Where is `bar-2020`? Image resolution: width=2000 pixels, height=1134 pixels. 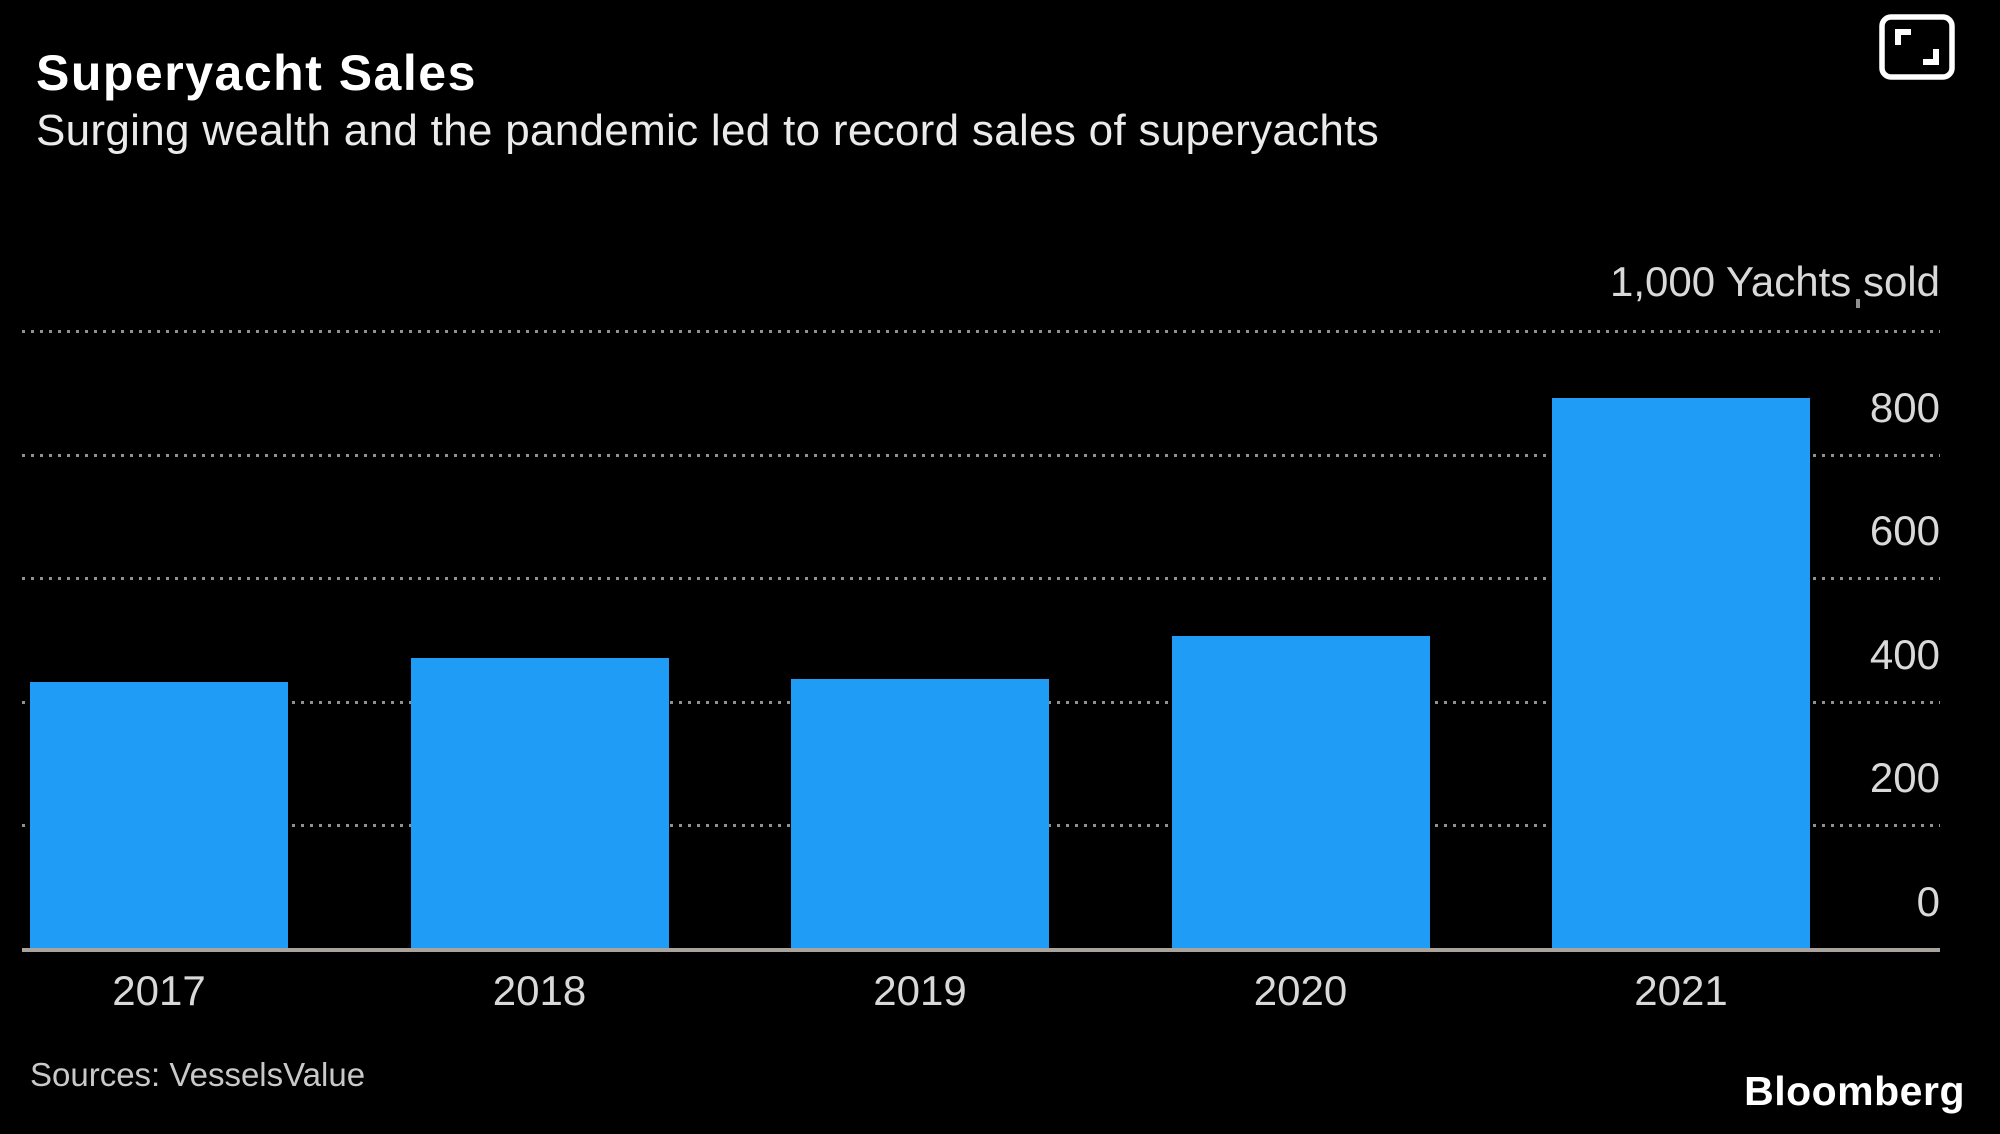
bar-2020 is located at coordinates (1300, 791).